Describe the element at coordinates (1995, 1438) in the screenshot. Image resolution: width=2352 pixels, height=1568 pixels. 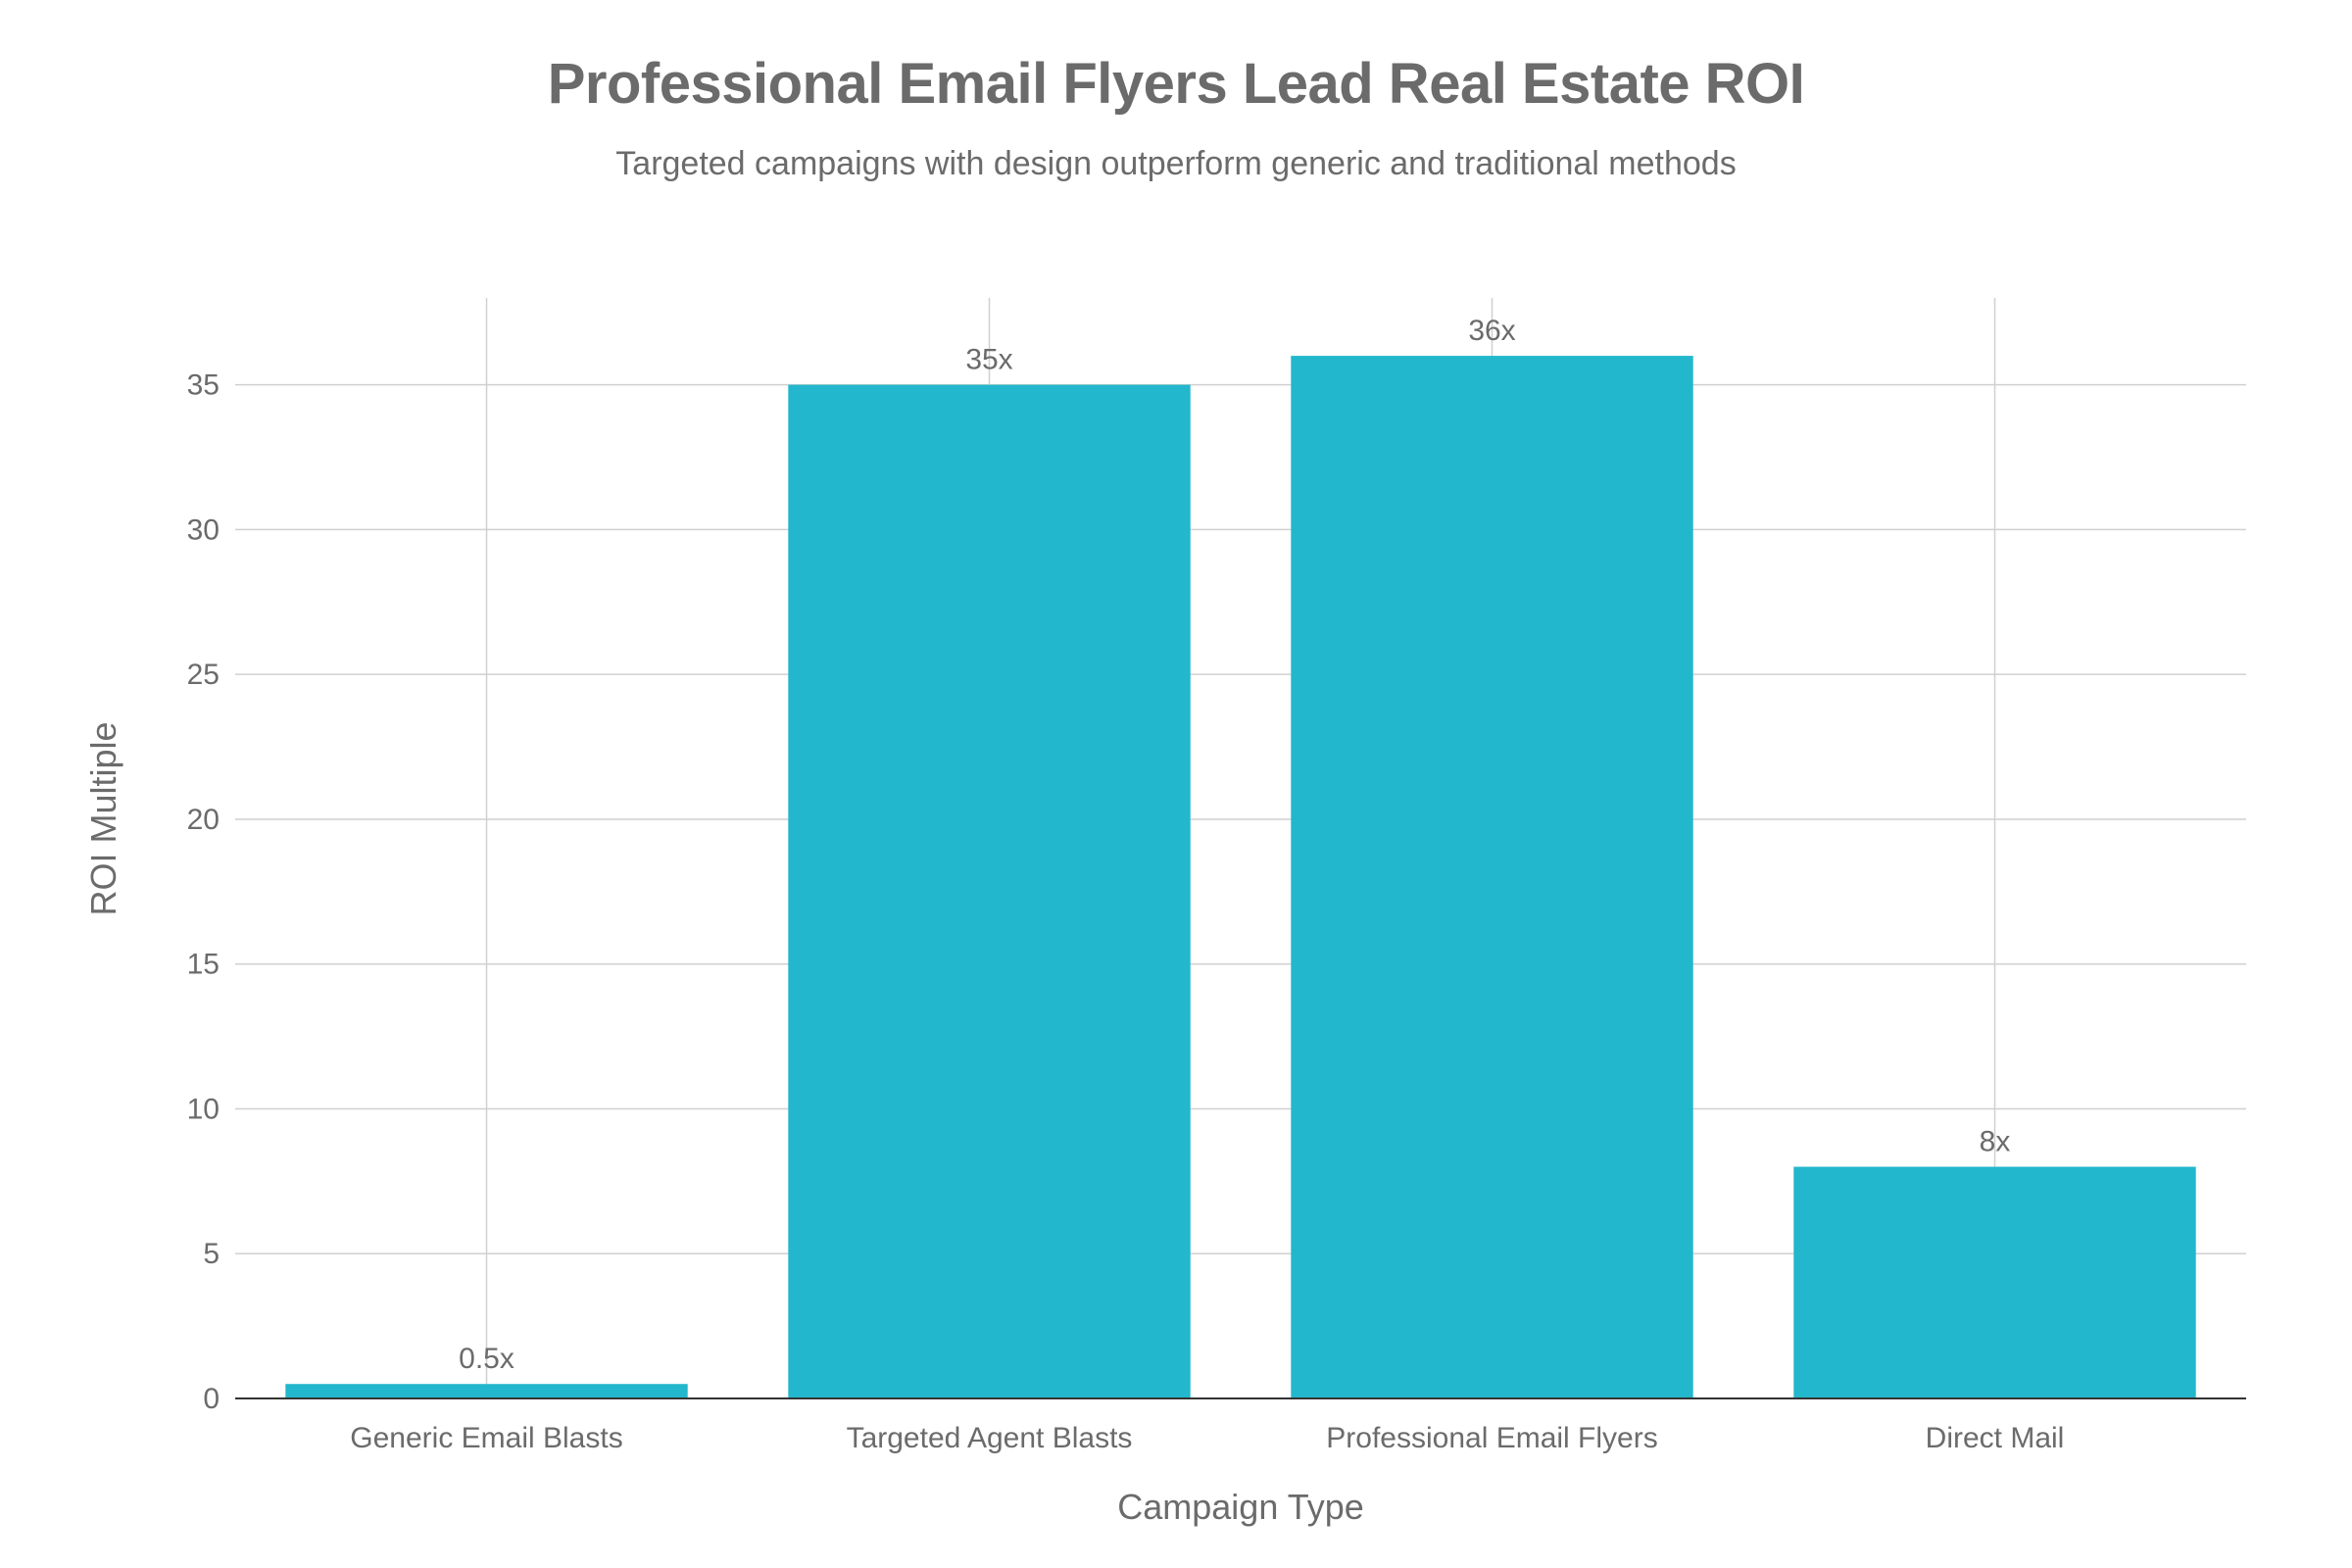
I see `x-tick-label: Direct Mail` at that location.